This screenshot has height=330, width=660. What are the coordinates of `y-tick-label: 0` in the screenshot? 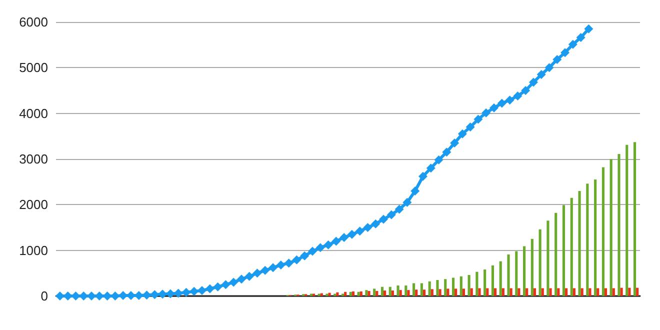 It's located at (44, 296).